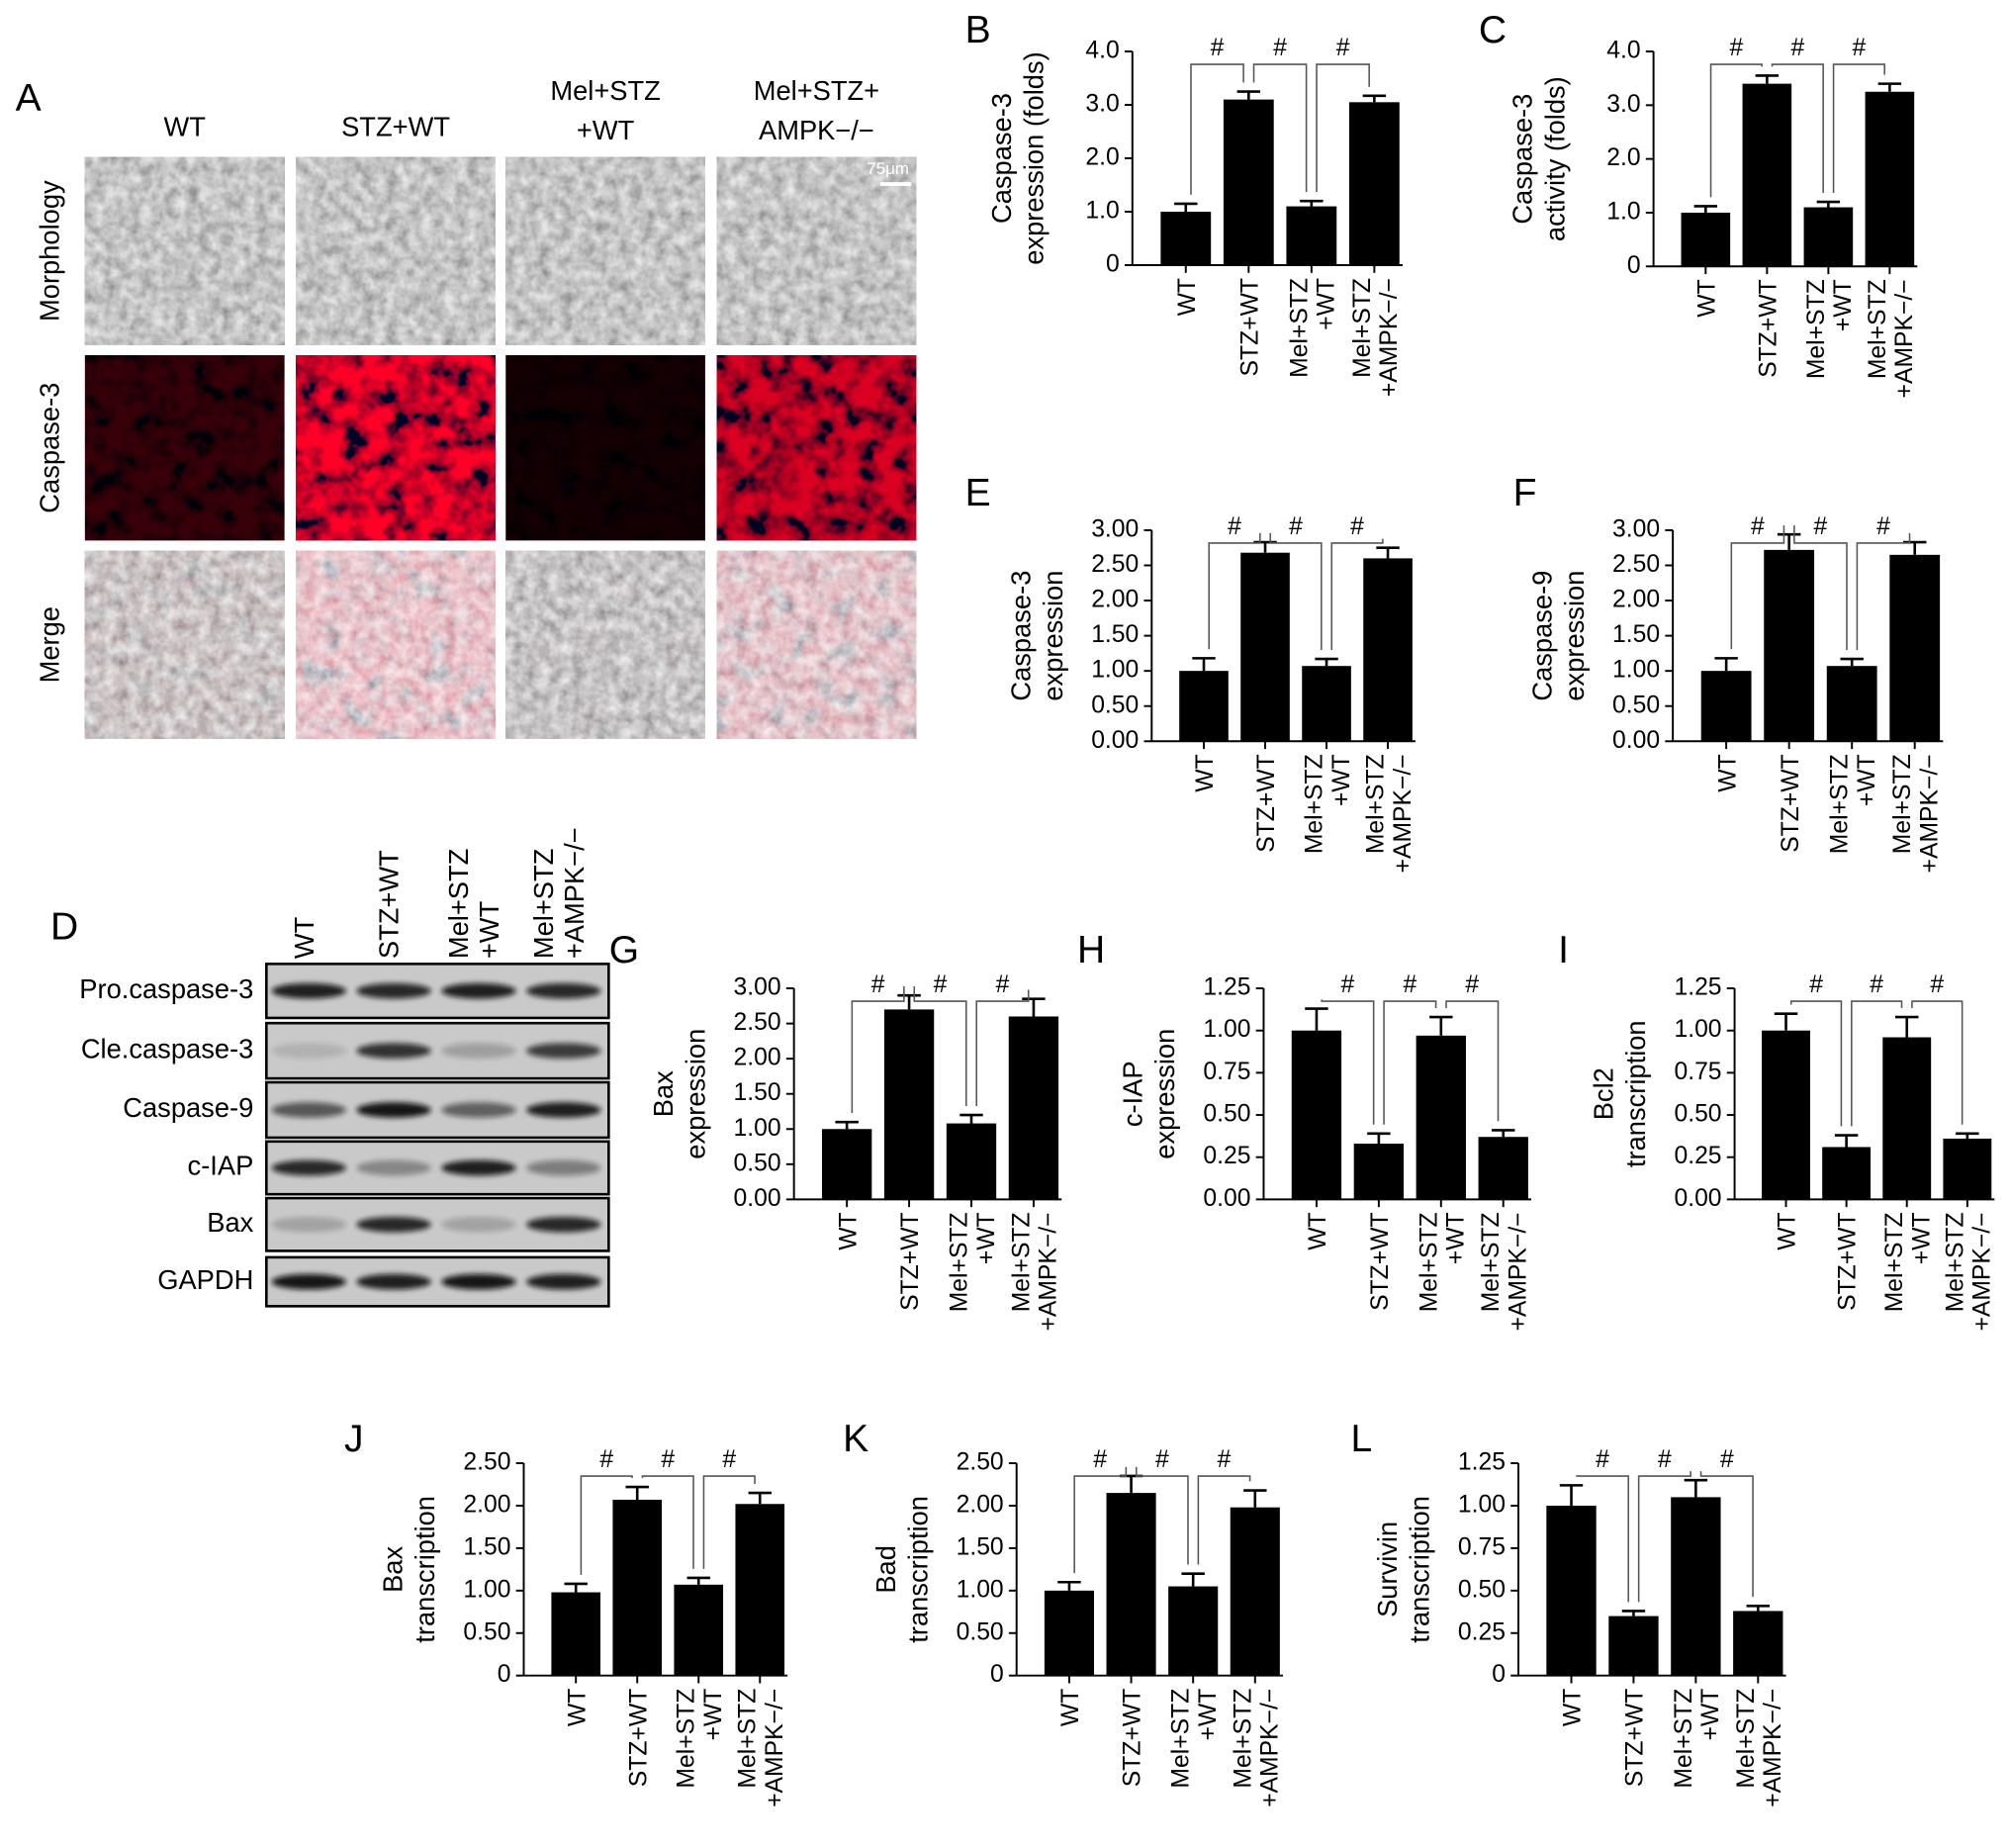  What do you see at coordinates (486, 1462) in the screenshot?
I see `y-tick-label: 2.50` at bounding box center [486, 1462].